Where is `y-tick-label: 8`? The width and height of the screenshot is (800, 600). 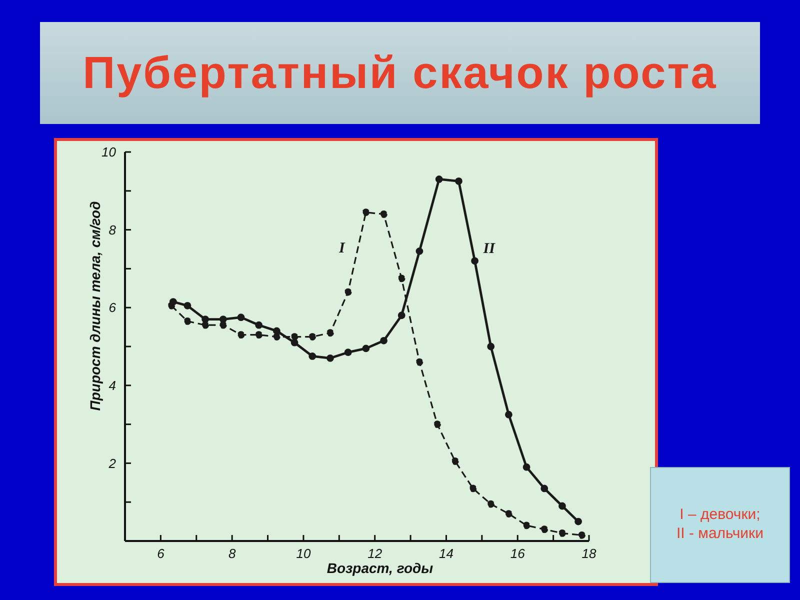 y-tick-label: 8 is located at coordinates (112, 230).